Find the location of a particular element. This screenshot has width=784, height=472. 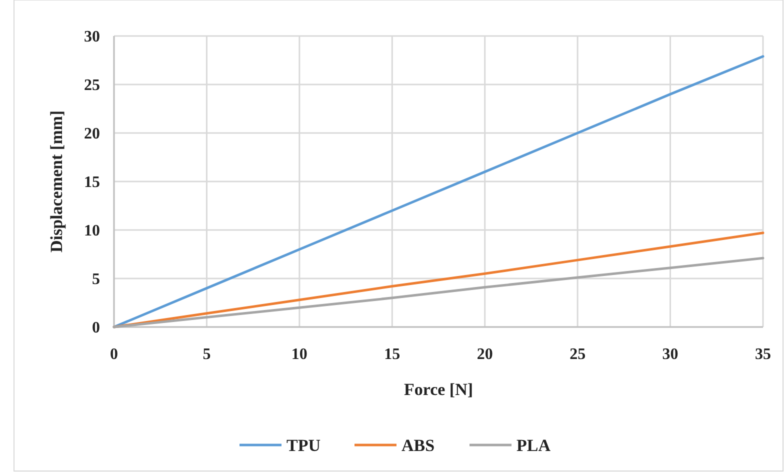

legend-label: PLA is located at coordinates (534, 445).